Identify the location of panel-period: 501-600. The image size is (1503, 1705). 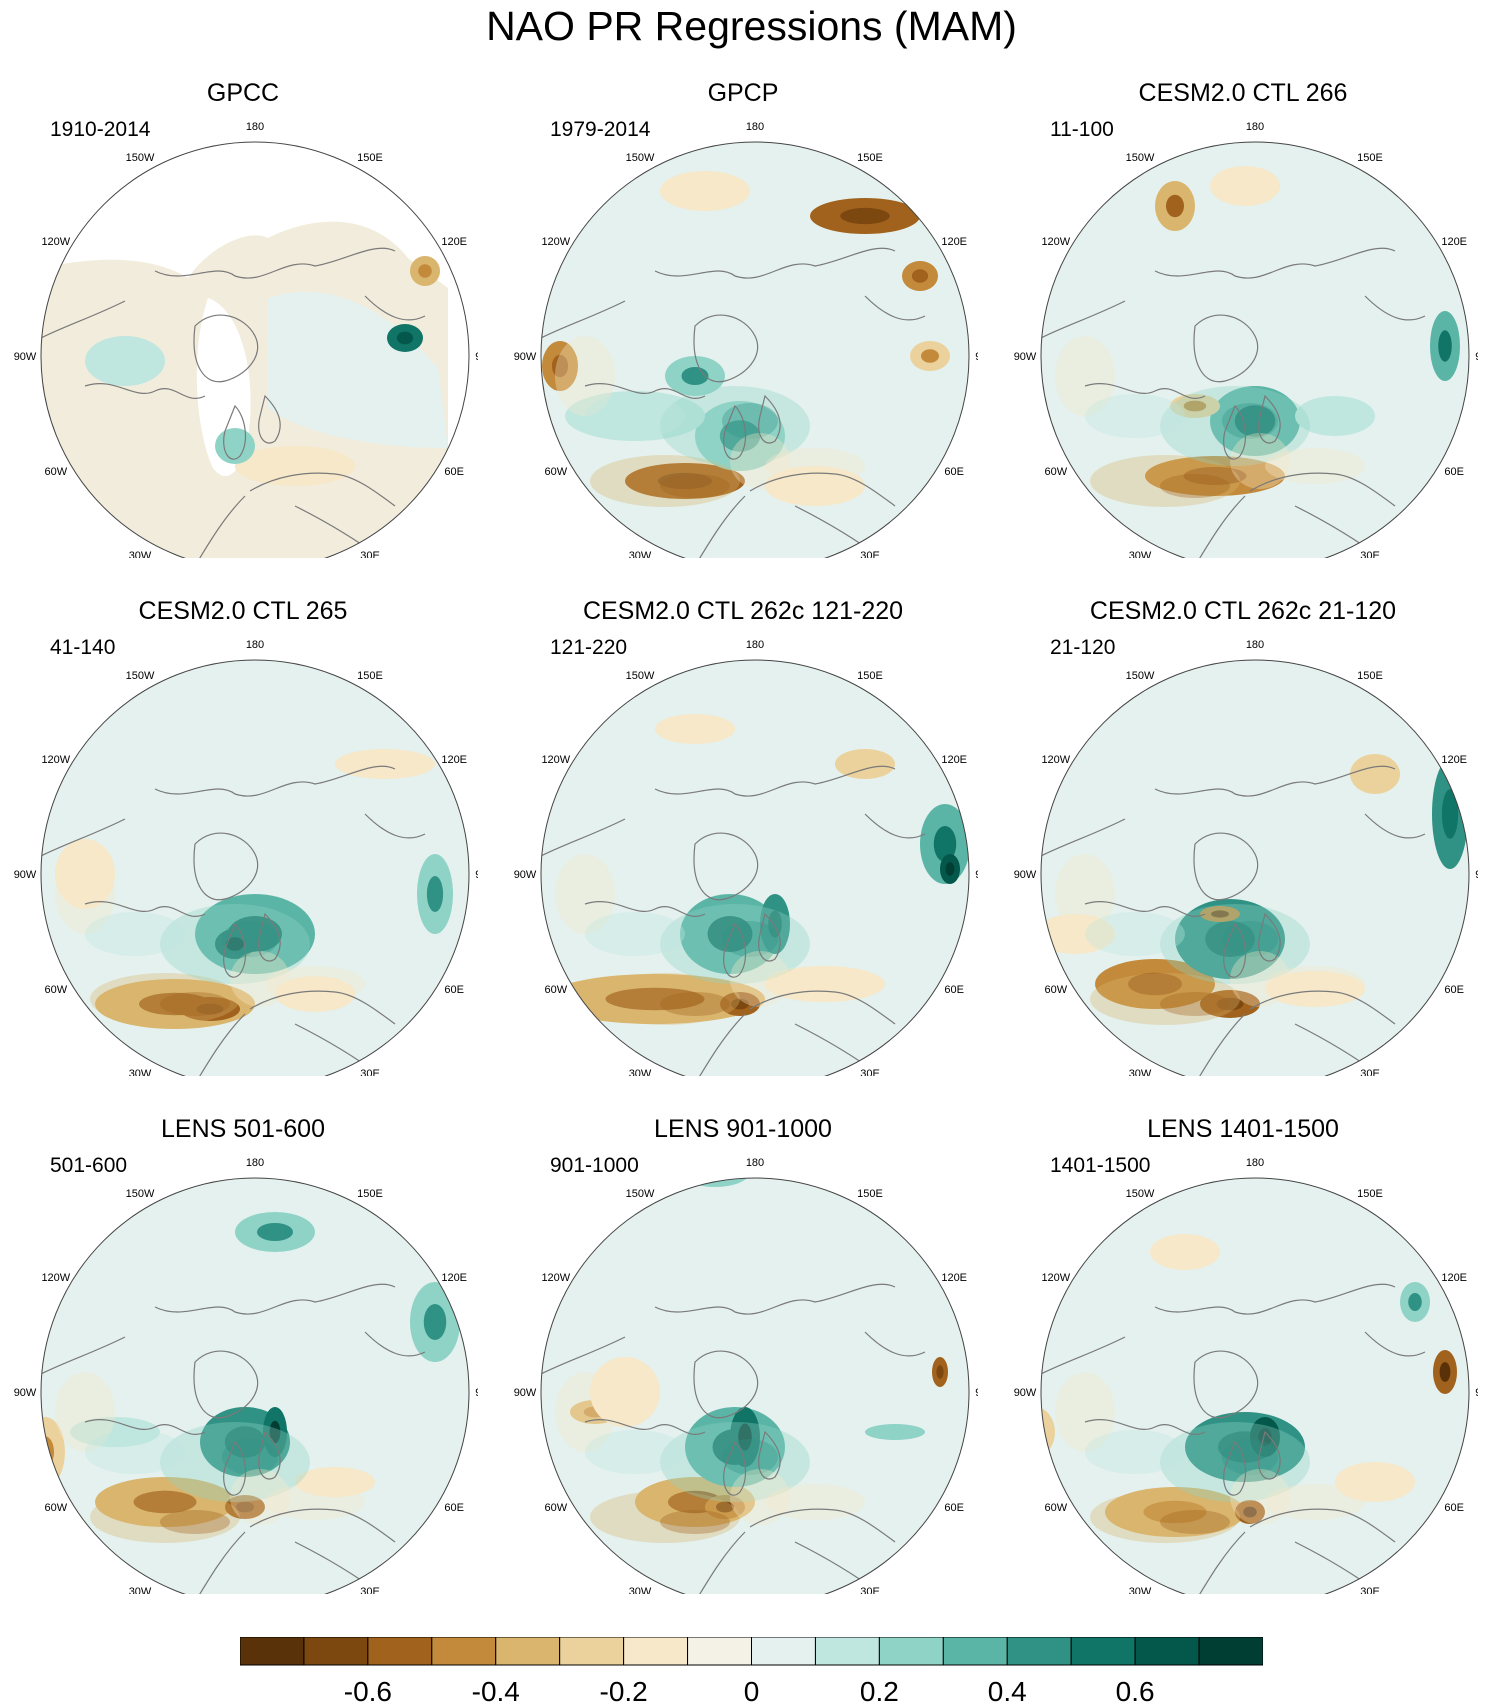
(89, 1165).